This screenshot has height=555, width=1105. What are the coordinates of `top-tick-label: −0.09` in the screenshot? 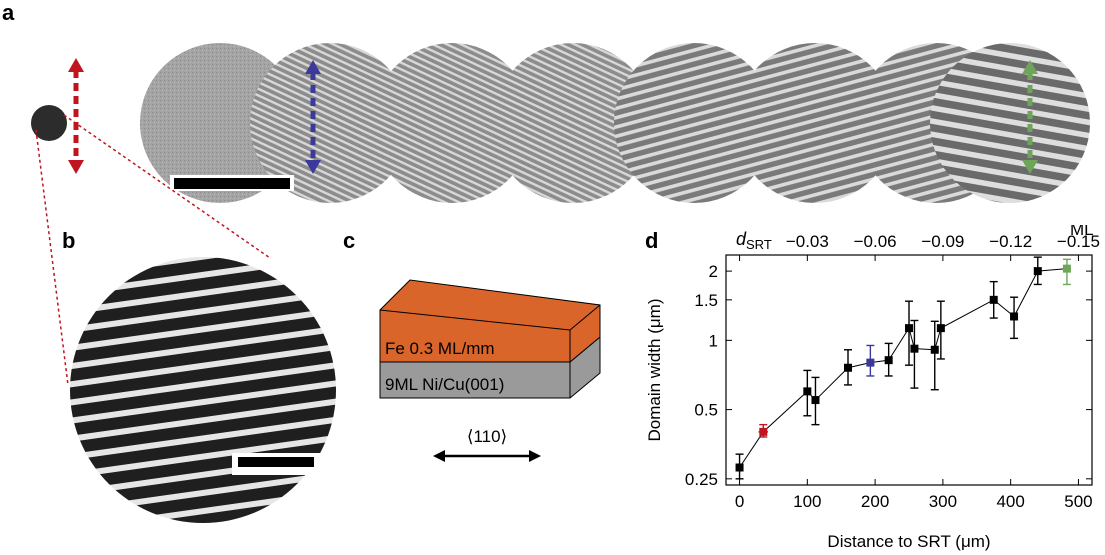 It's located at (942, 241).